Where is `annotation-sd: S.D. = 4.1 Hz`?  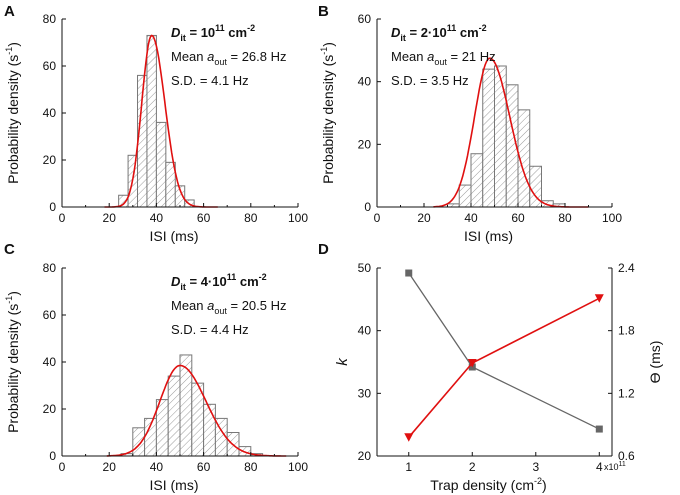 annotation-sd: S.D. = 4.1 Hz is located at coordinates (210, 80).